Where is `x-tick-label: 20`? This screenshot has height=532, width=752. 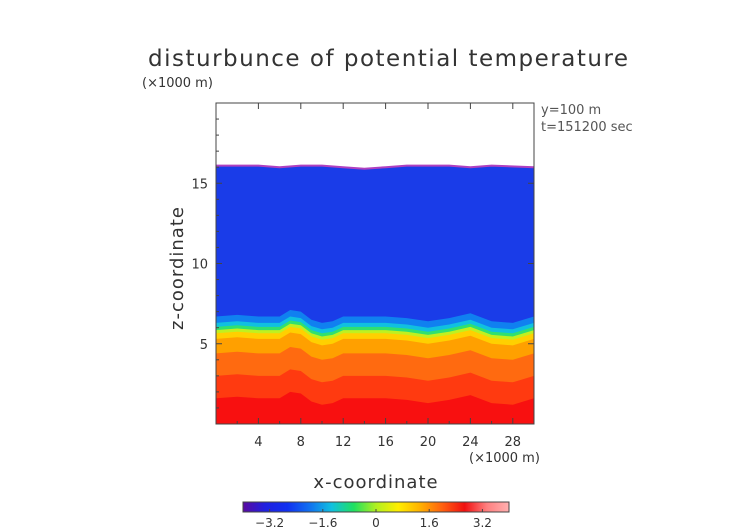 x-tick-label: 20 is located at coordinates (428, 442).